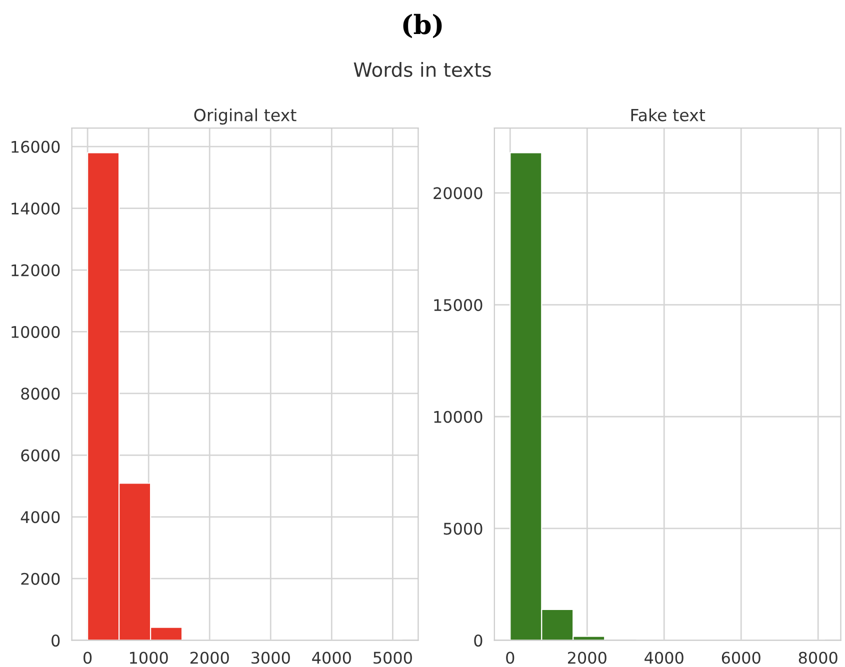 The height and width of the screenshot is (667, 845). Describe the element at coordinates (271, 658) in the screenshot. I see `x-tick-label: 3000` at that location.